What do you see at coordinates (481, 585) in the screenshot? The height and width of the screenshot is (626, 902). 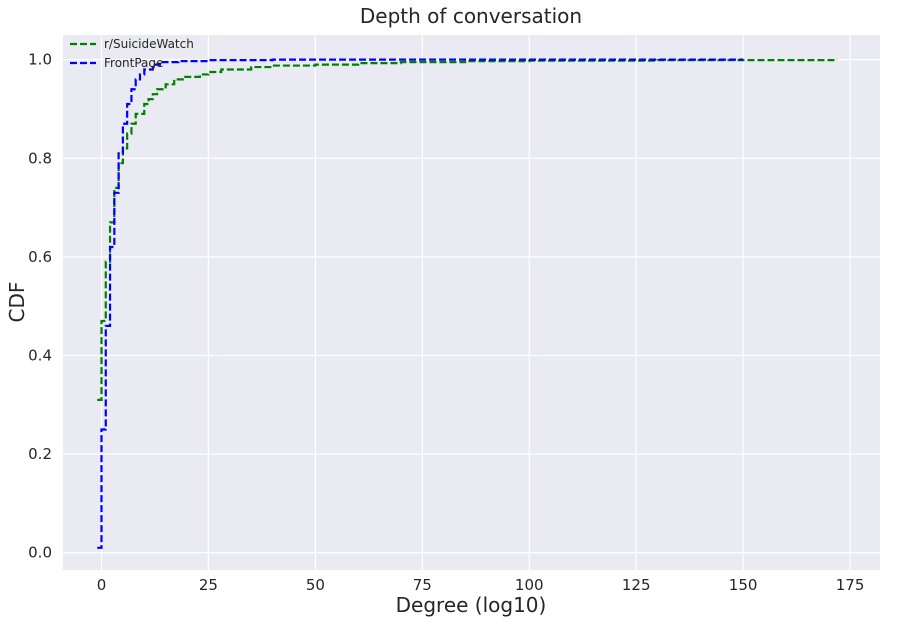 I see `x-tick-labels: 0 25 50 75 100 125 150 175` at bounding box center [481, 585].